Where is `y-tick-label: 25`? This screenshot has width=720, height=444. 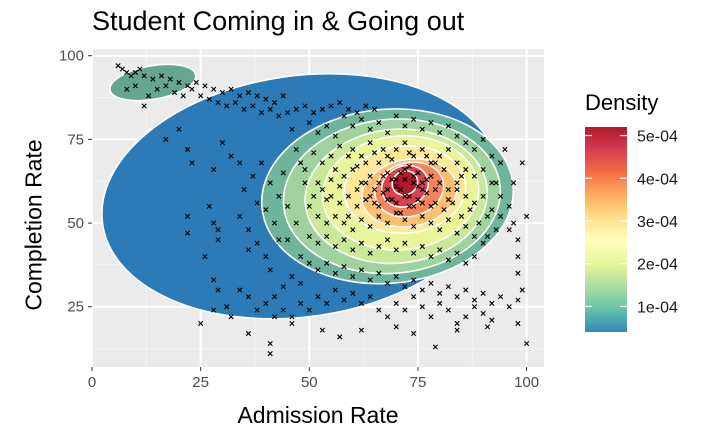 y-tick-label: 25 is located at coordinates (75, 307).